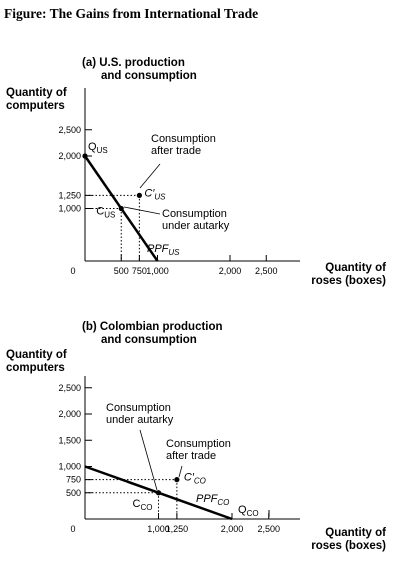 The height and width of the screenshot is (565, 406). I want to click on colombia-x-tick-label: 1,000, so click(158, 529).